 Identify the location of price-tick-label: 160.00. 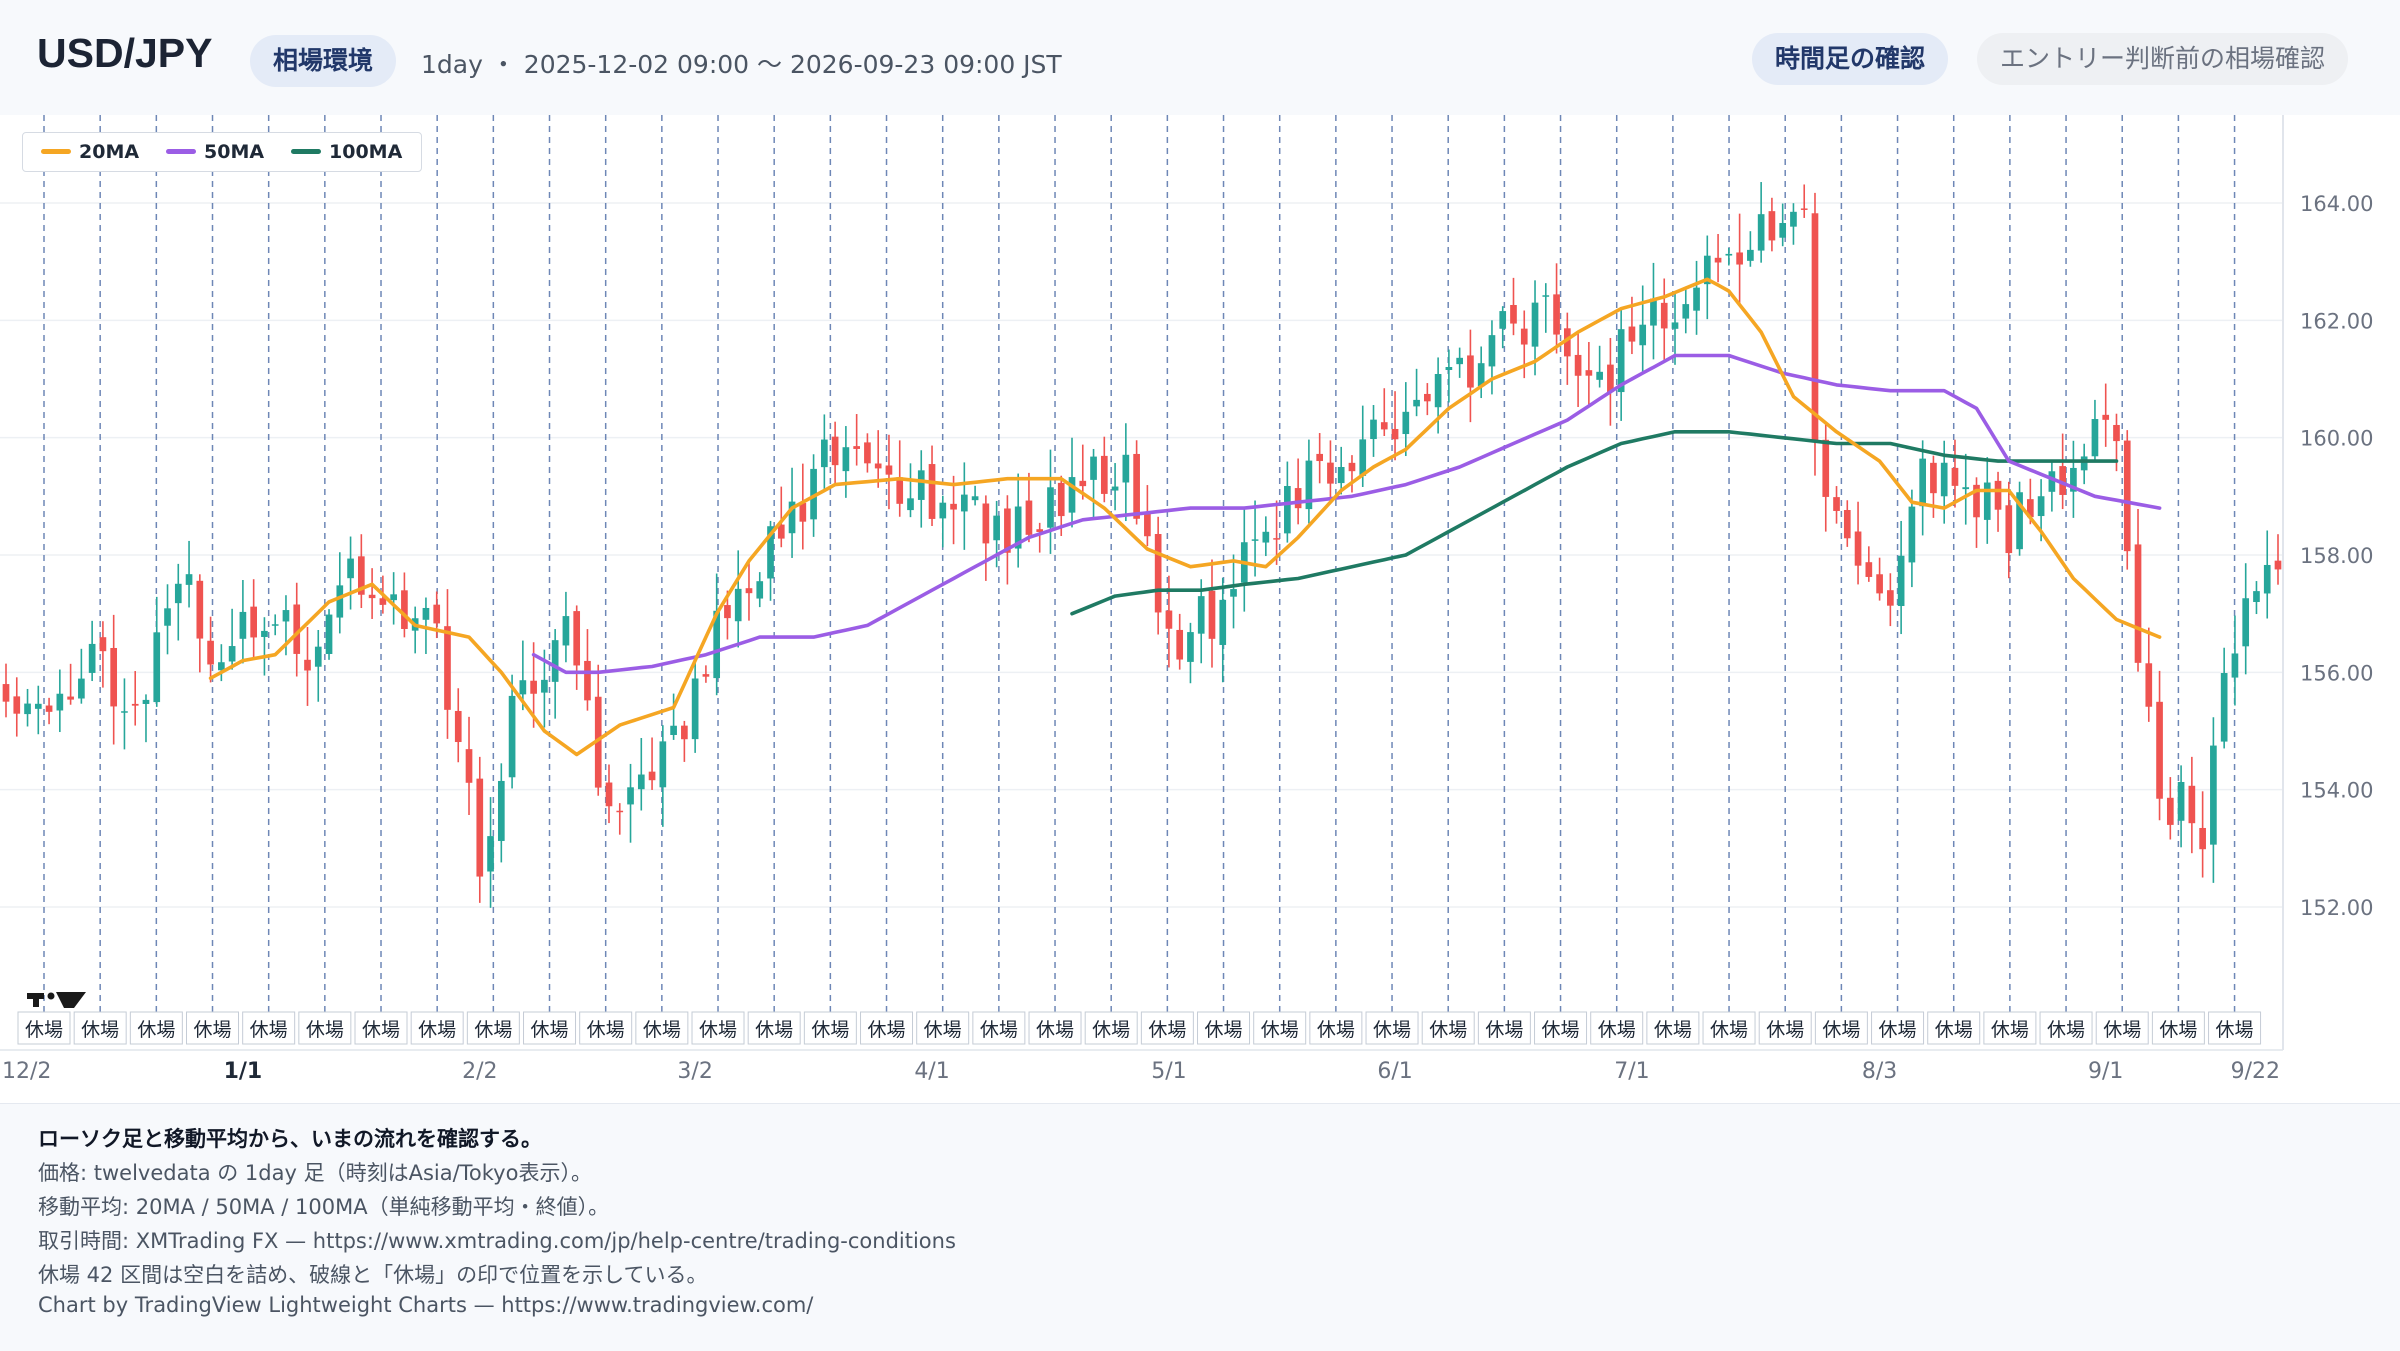
(2336, 439).